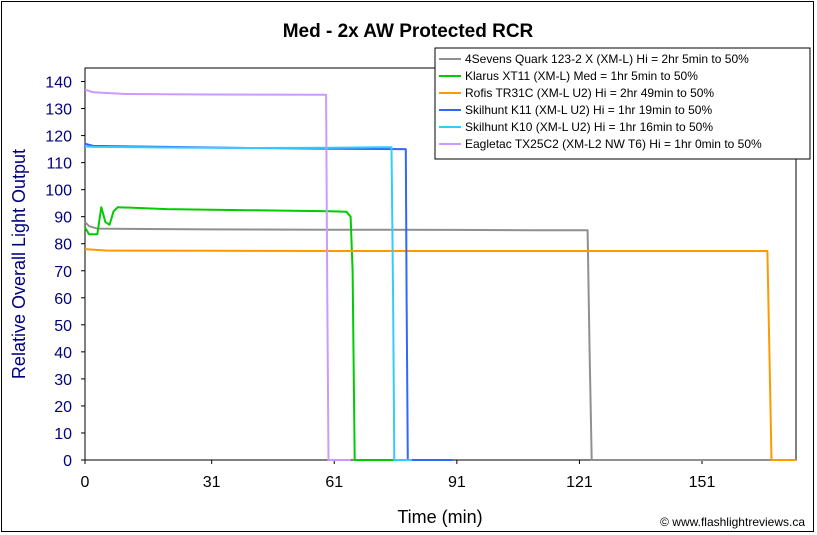 The width and height of the screenshot is (817, 535). Describe the element at coordinates (63, 245) in the screenshot. I see `y-tick-label: 80` at that location.